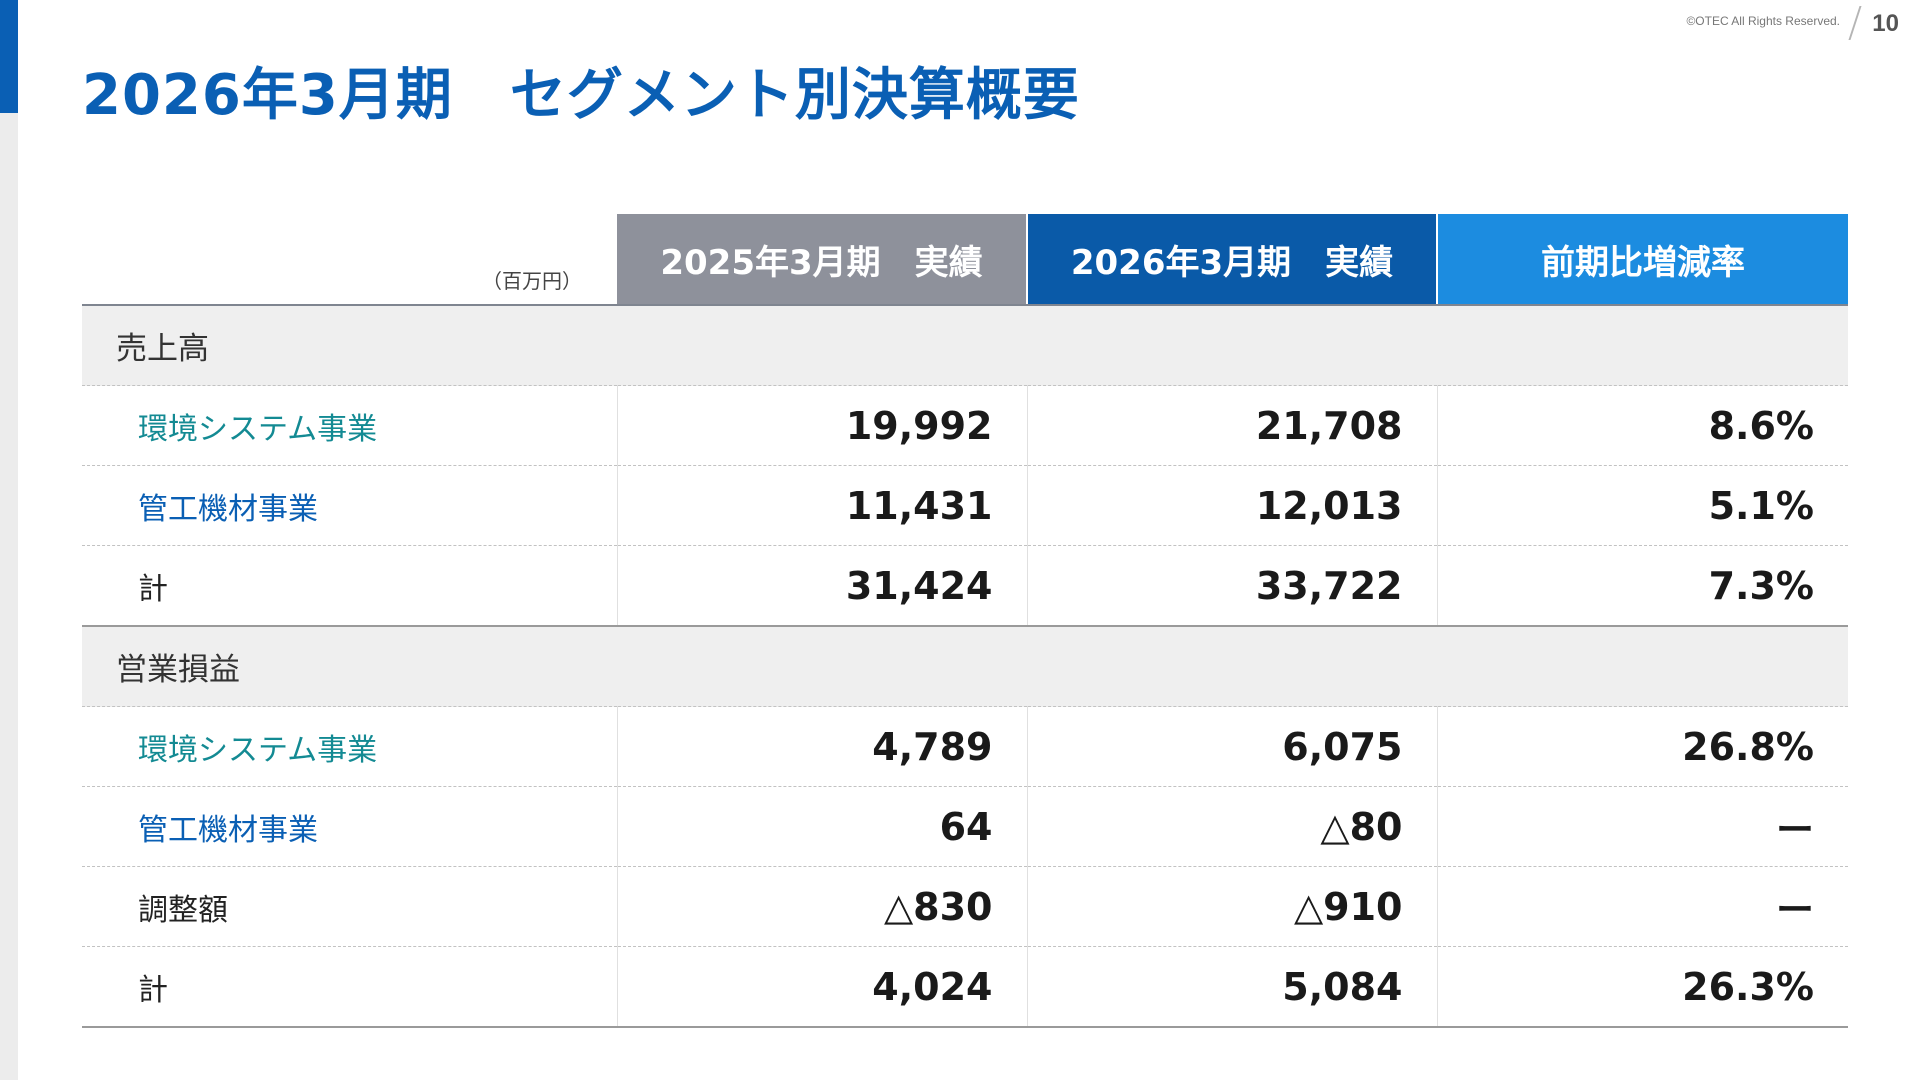  Describe the element at coordinates (349, 260) in the screenshot. I see `unit-label: （百万円）` at that location.